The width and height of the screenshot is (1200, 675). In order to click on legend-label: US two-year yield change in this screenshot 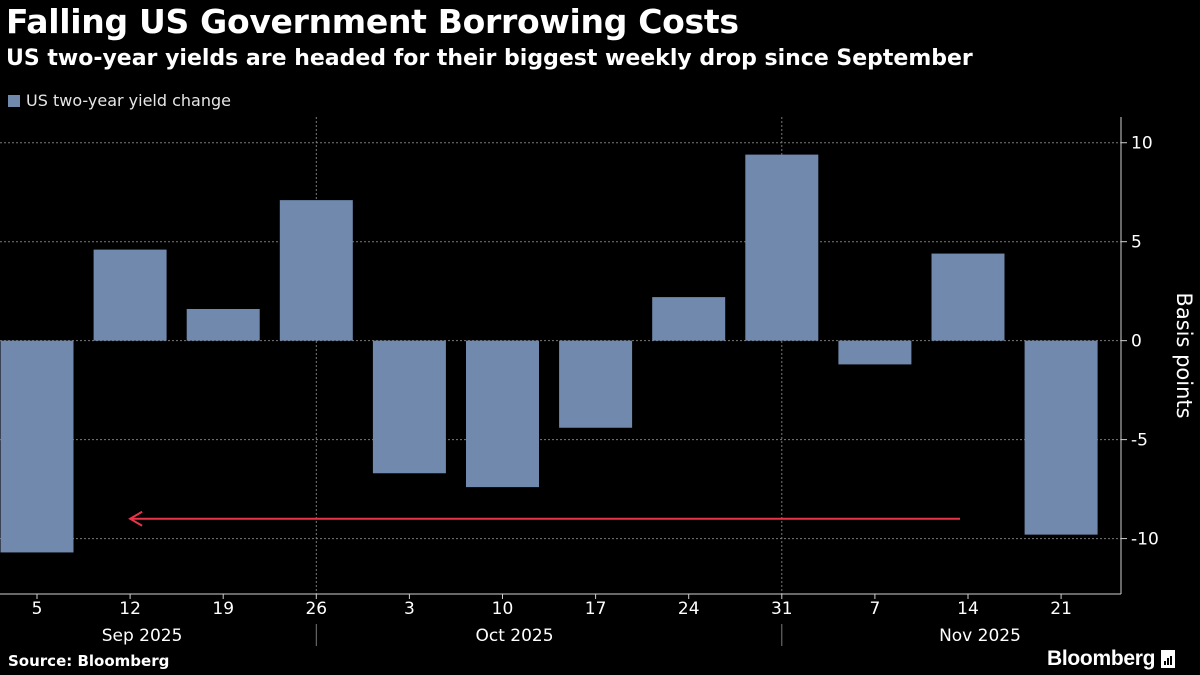, I will do `click(128, 100)`.